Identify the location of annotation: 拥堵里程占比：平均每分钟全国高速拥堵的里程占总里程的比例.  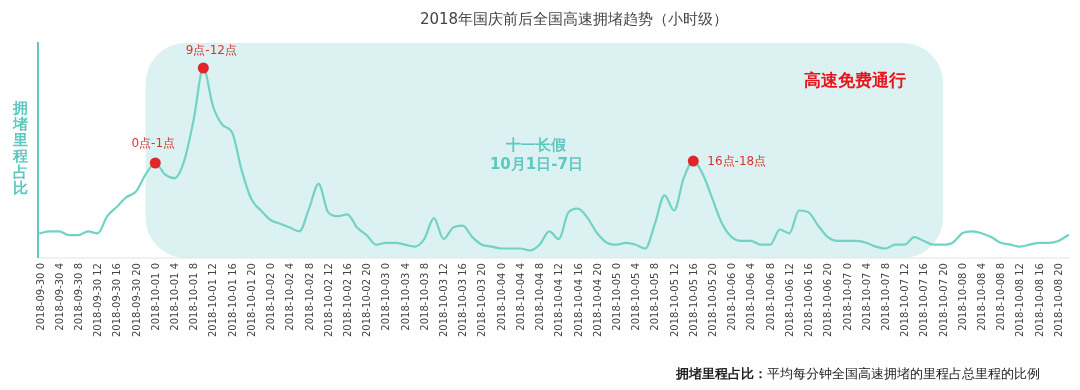
(858, 373).